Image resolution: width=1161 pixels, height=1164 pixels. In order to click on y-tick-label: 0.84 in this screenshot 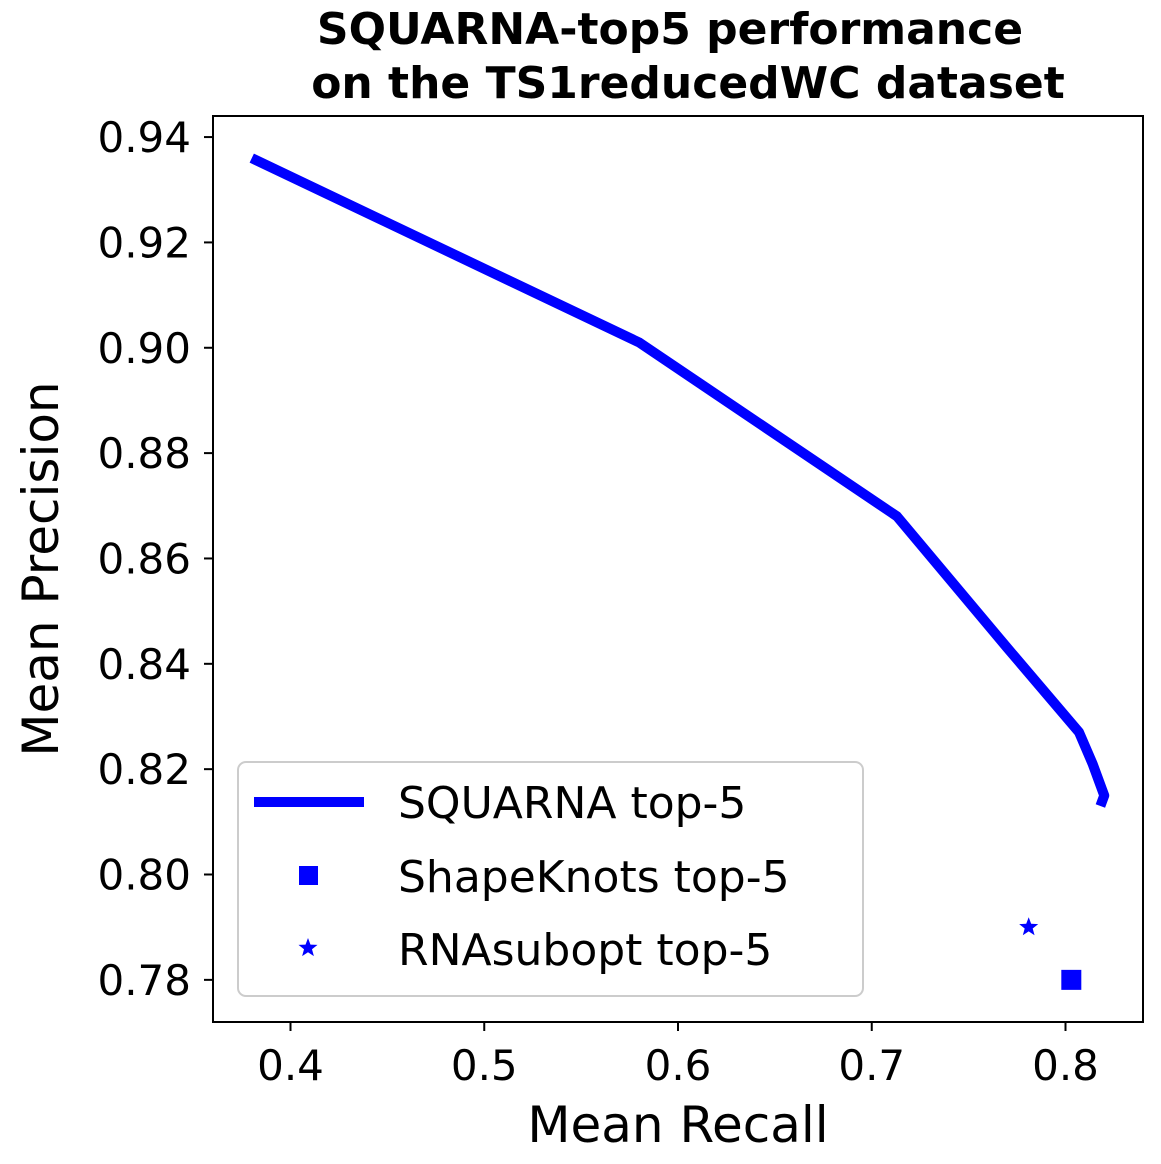, I will do `click(144, 664)`.